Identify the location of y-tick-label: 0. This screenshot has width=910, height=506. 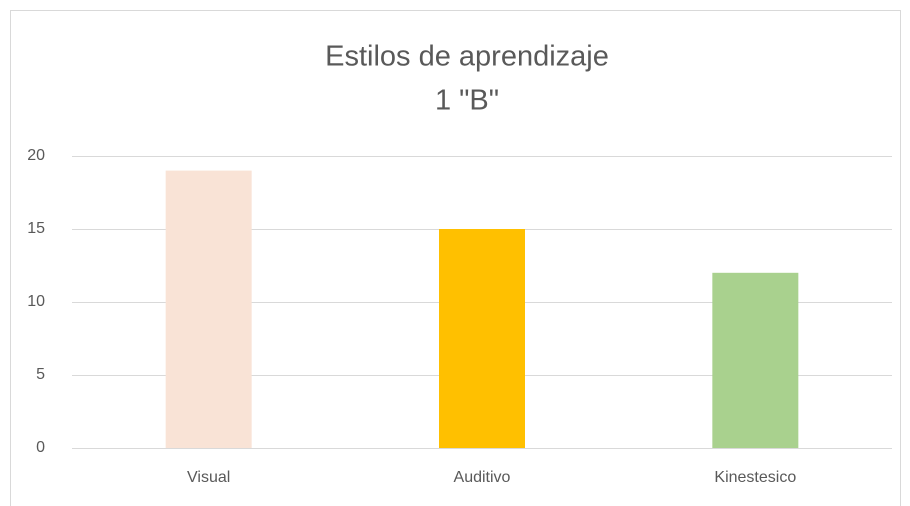
(40, 447).